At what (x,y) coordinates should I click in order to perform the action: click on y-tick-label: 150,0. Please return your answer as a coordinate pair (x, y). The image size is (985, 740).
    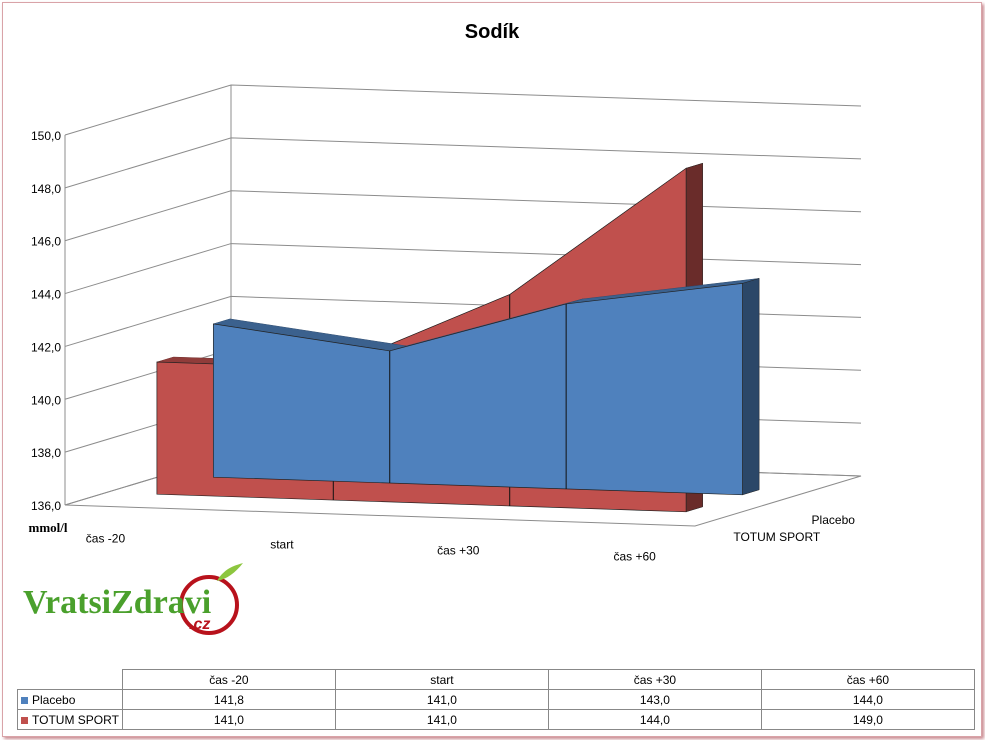
    Looking at the image, I should click on (46, 136).